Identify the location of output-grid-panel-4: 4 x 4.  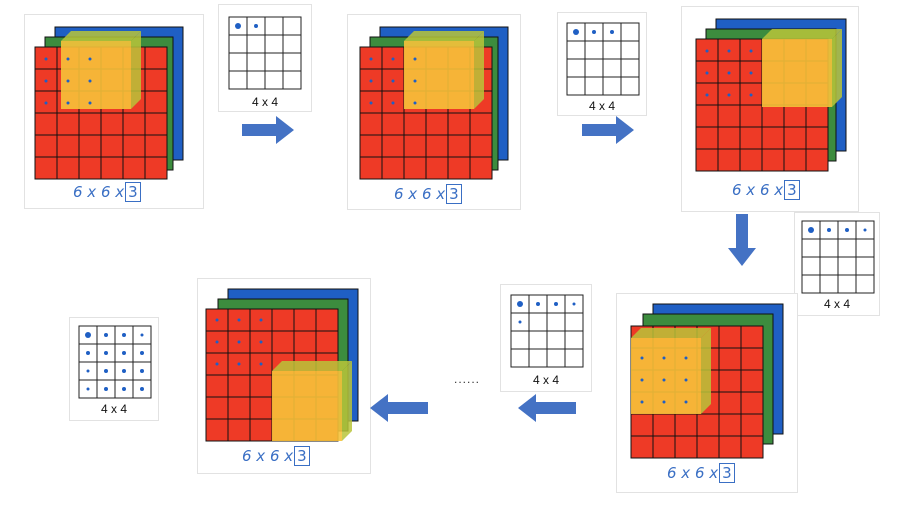
(546, 338).